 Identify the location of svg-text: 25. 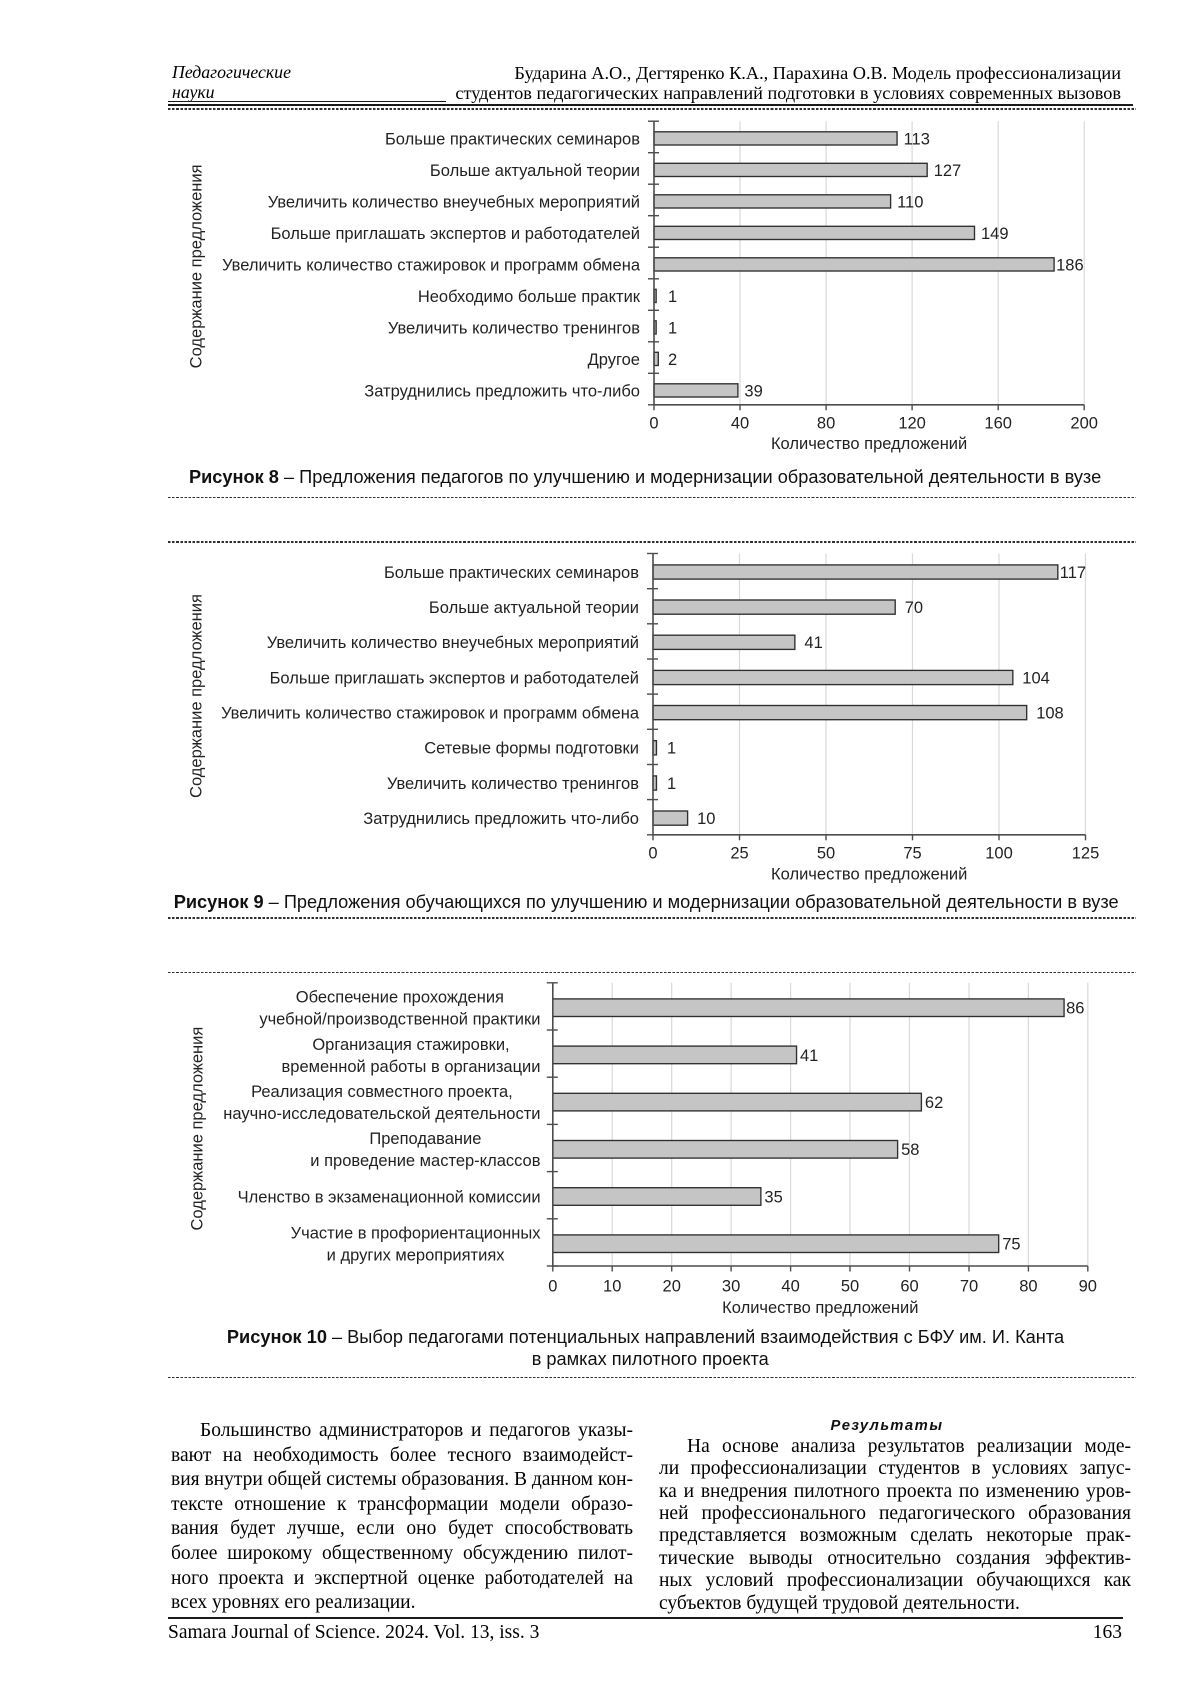
(739, 853).